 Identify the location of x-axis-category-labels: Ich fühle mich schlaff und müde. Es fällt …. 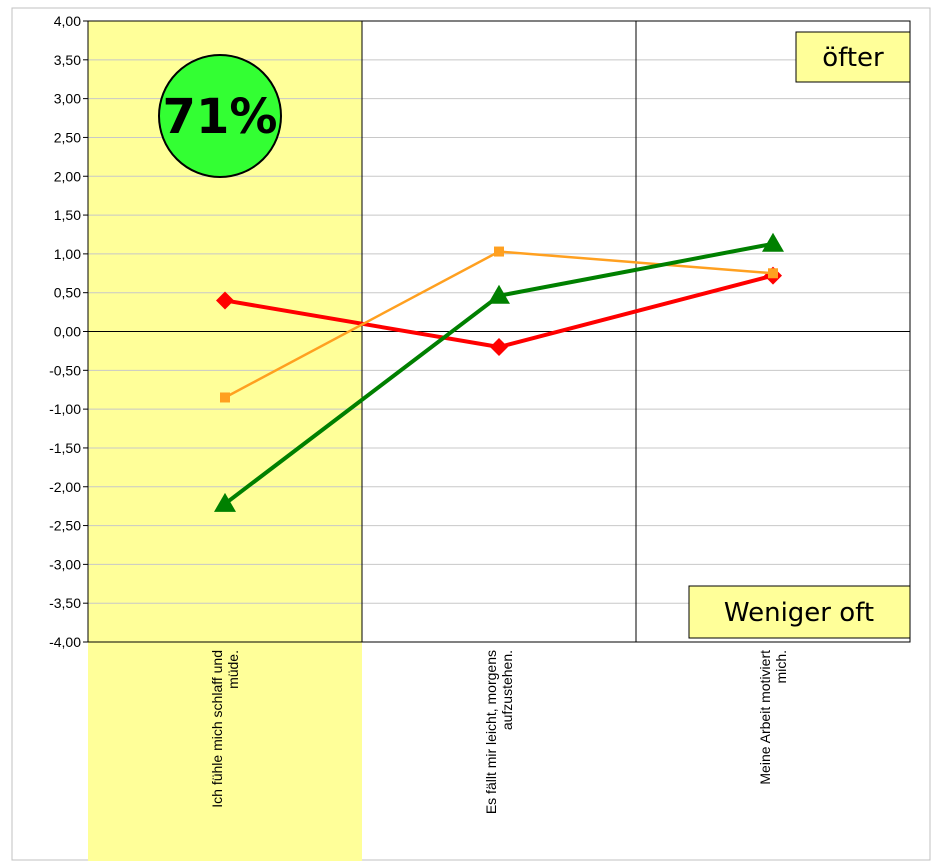
(499, 732).